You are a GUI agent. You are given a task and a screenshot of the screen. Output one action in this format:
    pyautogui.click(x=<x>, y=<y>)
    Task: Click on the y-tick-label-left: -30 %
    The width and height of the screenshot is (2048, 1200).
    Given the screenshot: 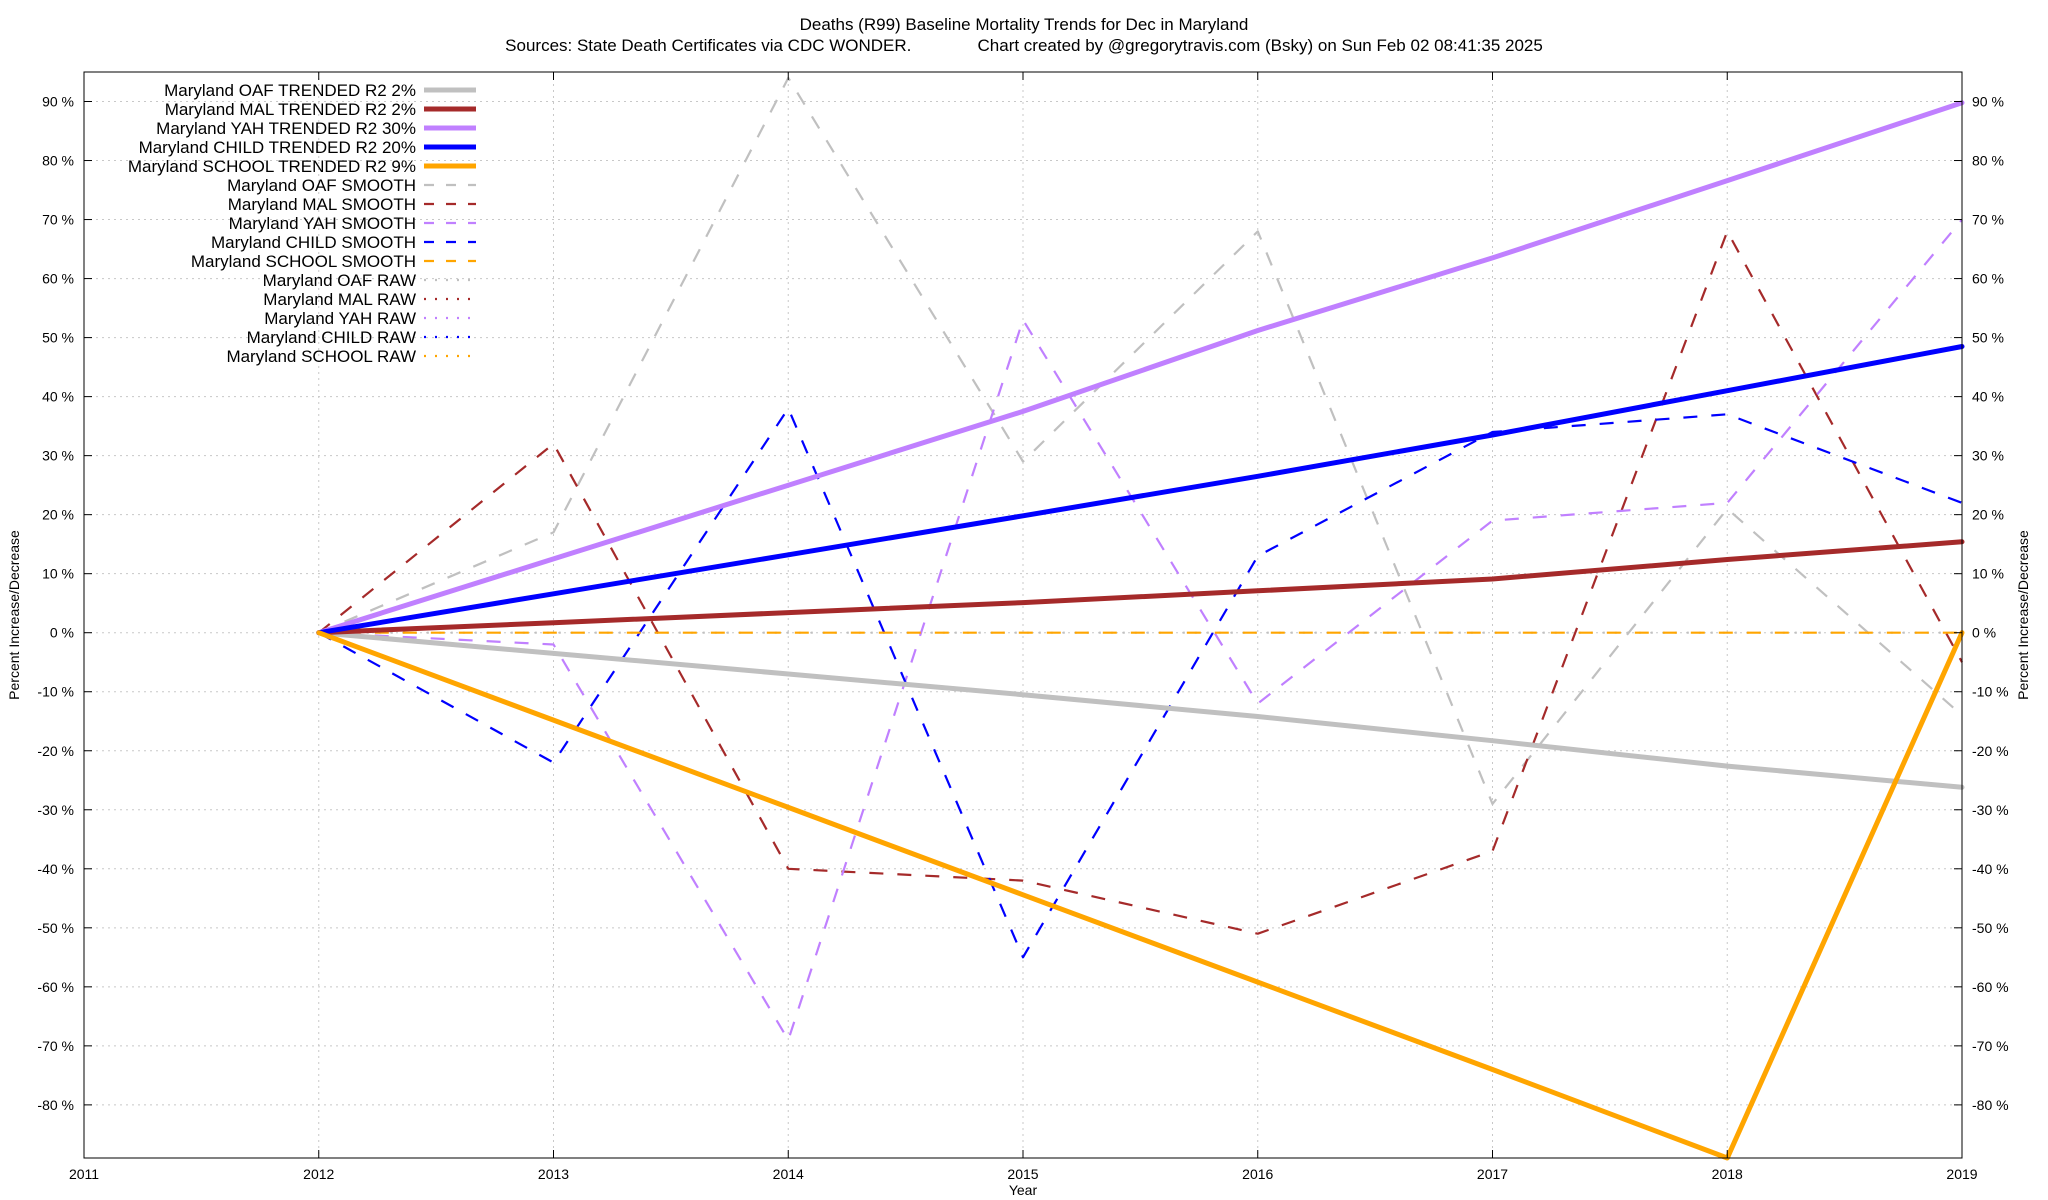 What is the action you would take?
    pyautogui.click(x=55, y=810)
    